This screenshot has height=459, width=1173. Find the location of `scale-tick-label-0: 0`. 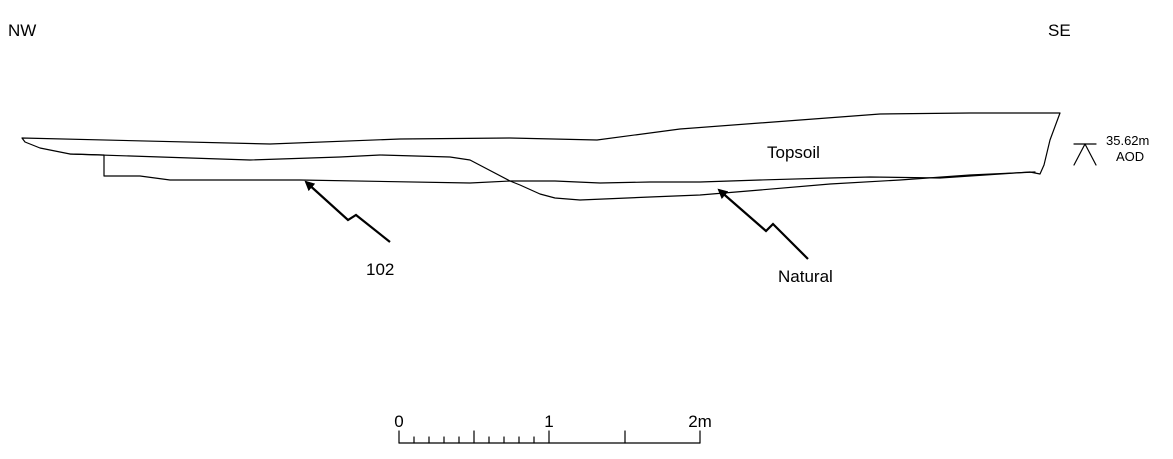

scale-tick-label-0: 0 is located at coordinates (398, 421).